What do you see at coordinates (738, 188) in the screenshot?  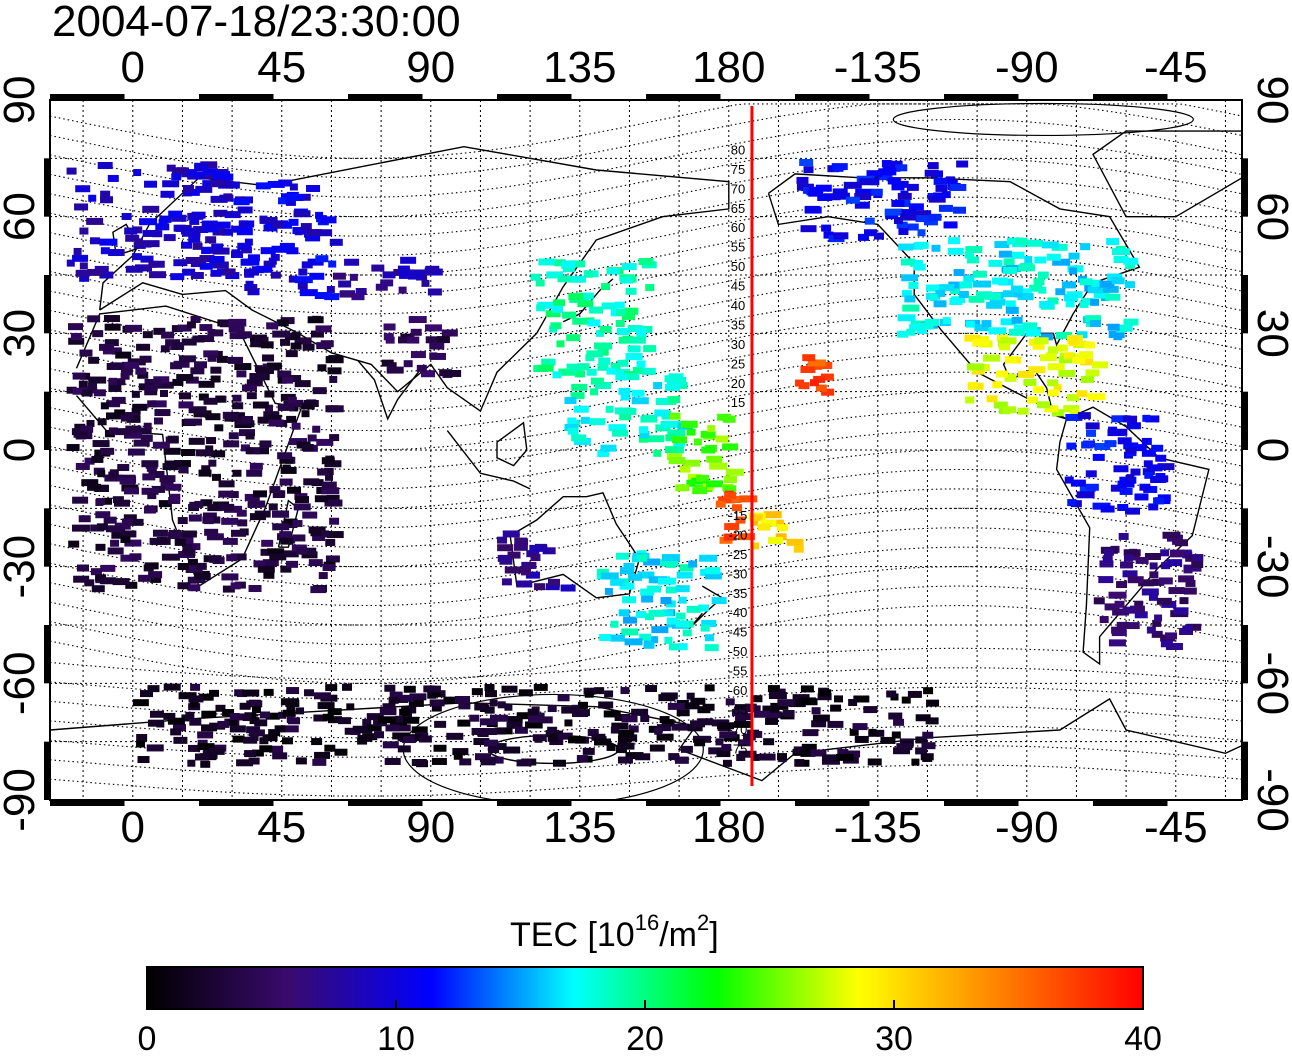 I see `contour-label: 70` at bounding box center [738, 188].